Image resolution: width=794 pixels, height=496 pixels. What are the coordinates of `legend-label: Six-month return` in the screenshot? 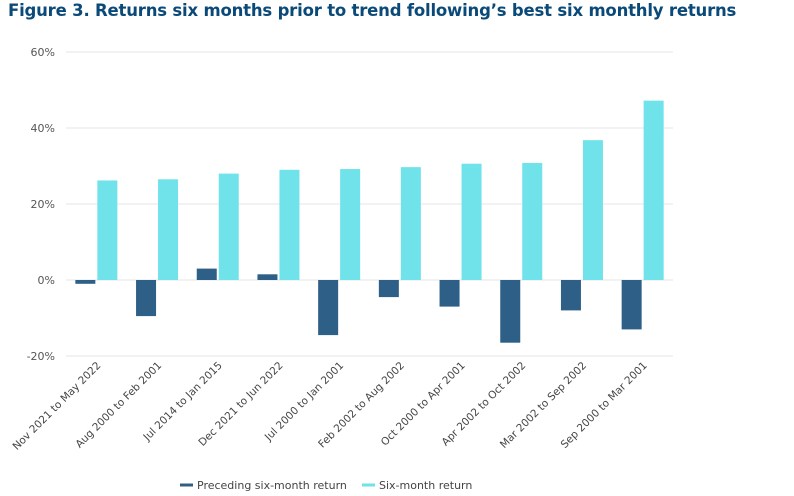 It's located at (425, 485).